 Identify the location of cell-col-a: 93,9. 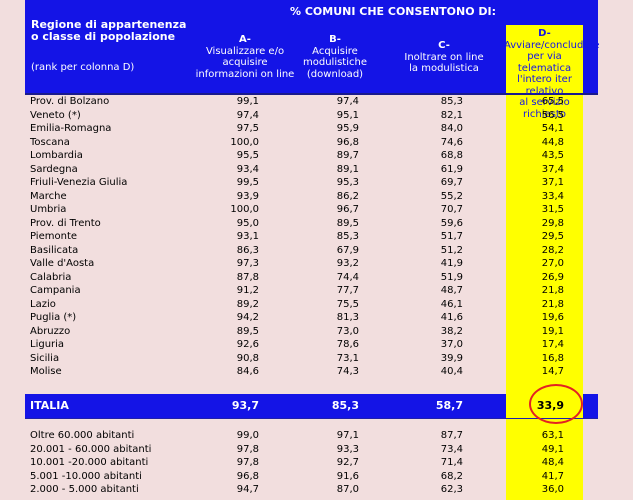
(247, 196).